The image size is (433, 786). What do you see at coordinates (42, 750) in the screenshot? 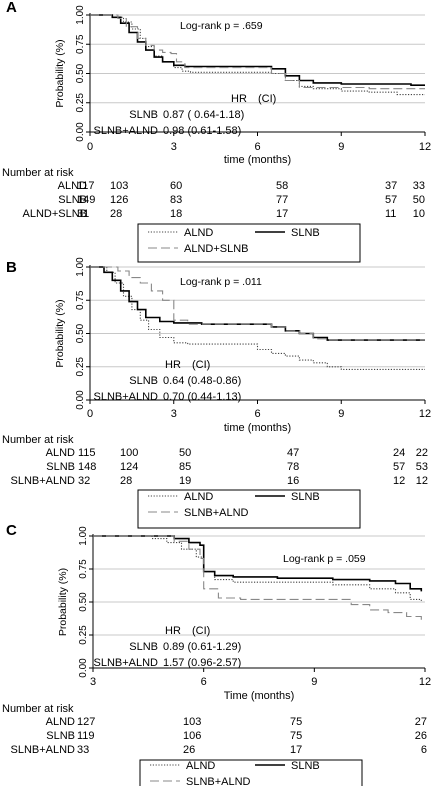
I see `panel-c-risk-row-label: SLNB+ALND` at bounding box center [42, 750].